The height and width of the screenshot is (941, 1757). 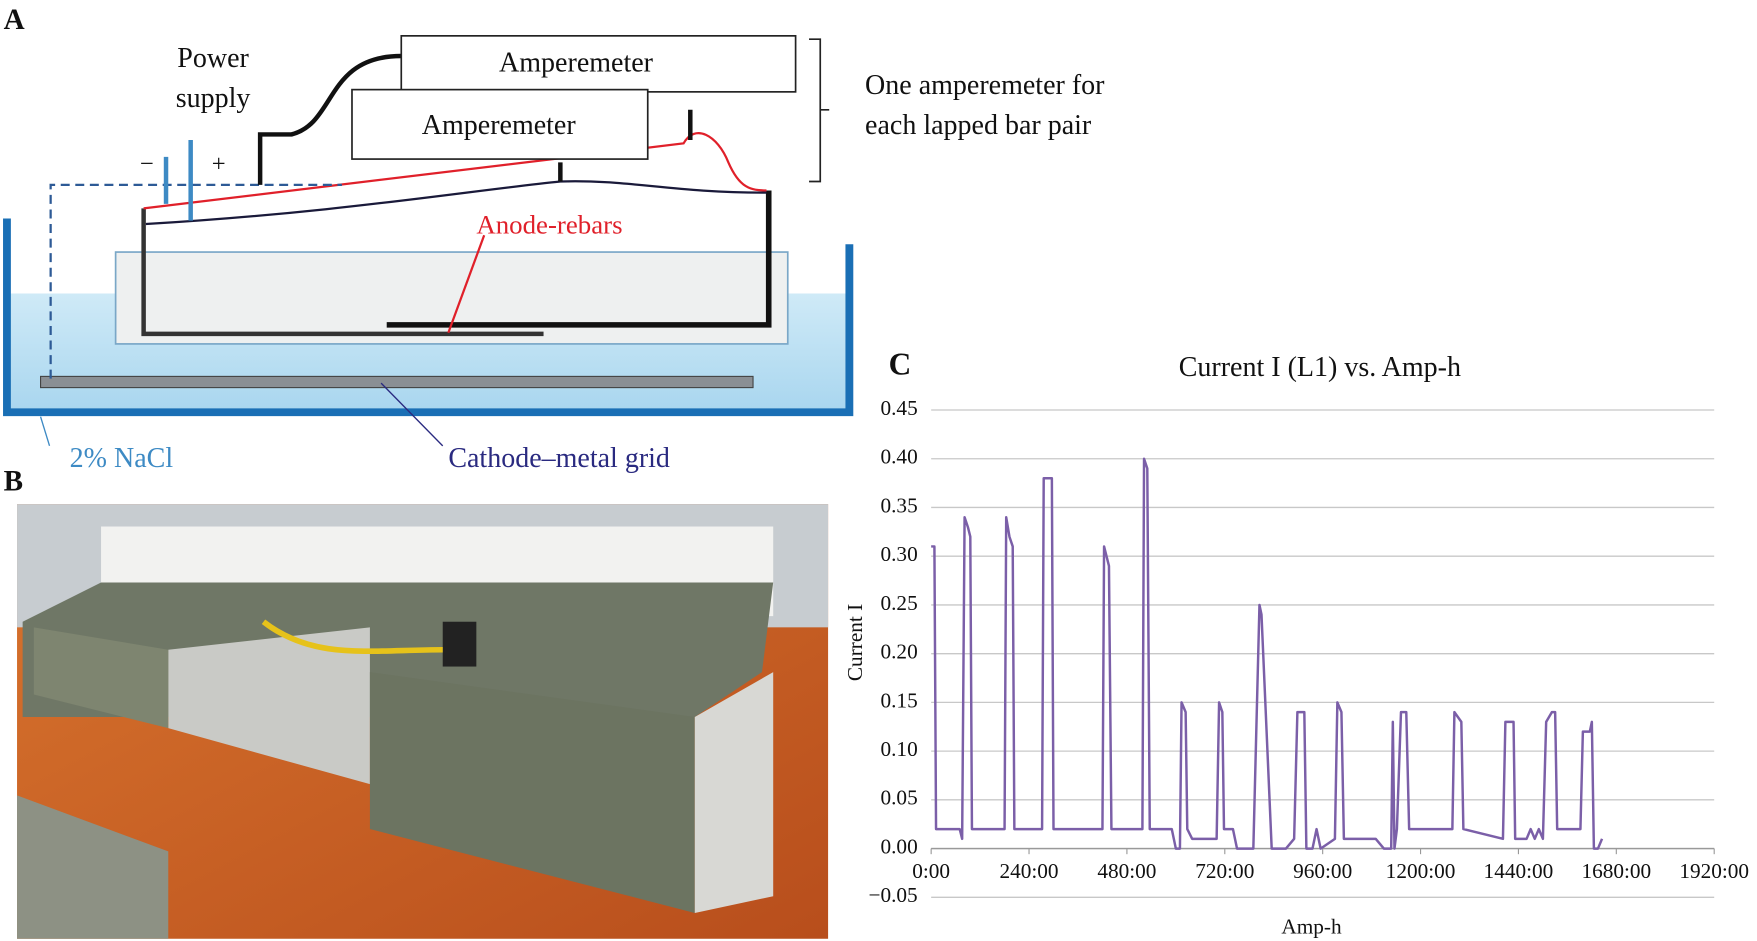 I want to click on diagram-label: −, so click(x=147, y=163).